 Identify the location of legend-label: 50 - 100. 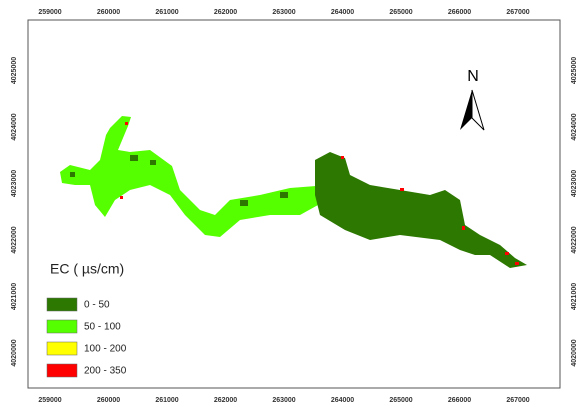
(102, 327).